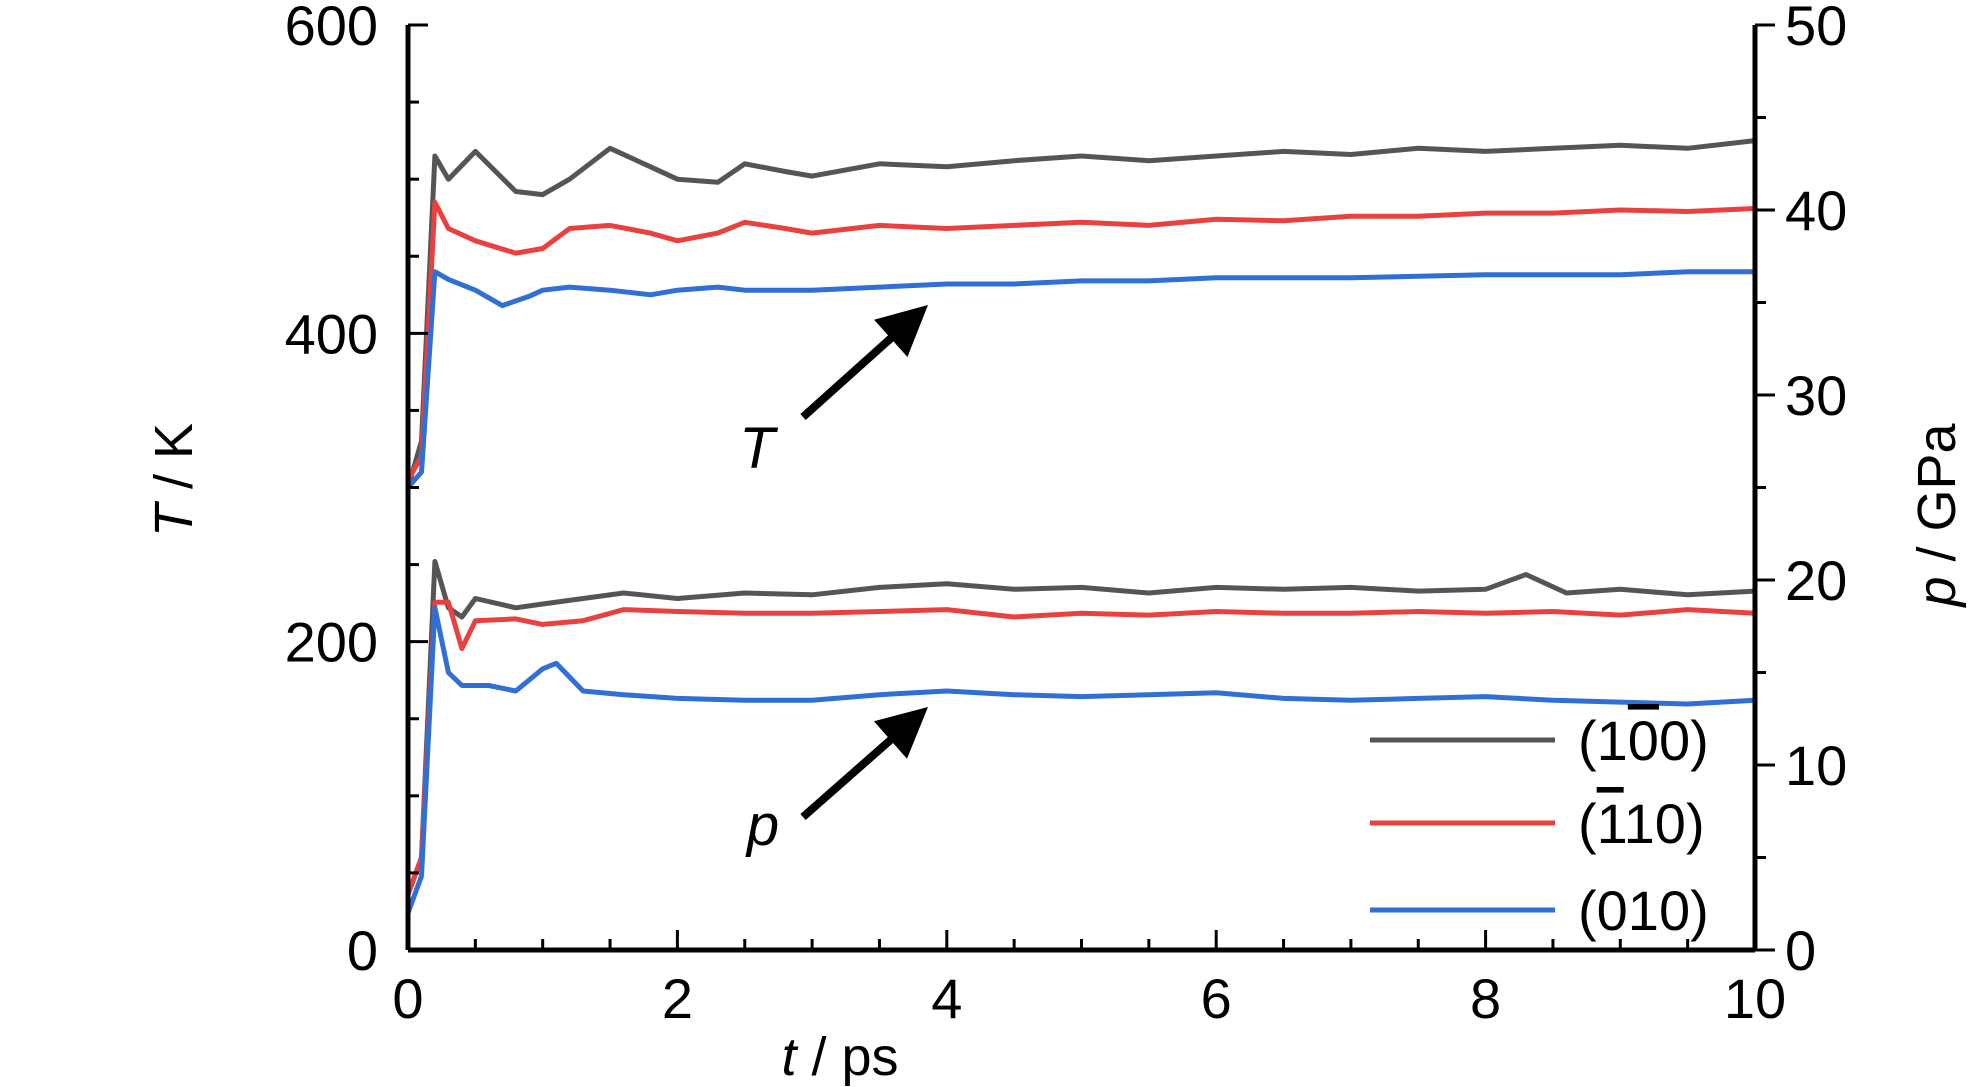 This screenshot has width=1984, height=1087. Describe the element at coordinates (174, 480) in the screenshot. I see `left-y-axis-label: T / K` at that location.